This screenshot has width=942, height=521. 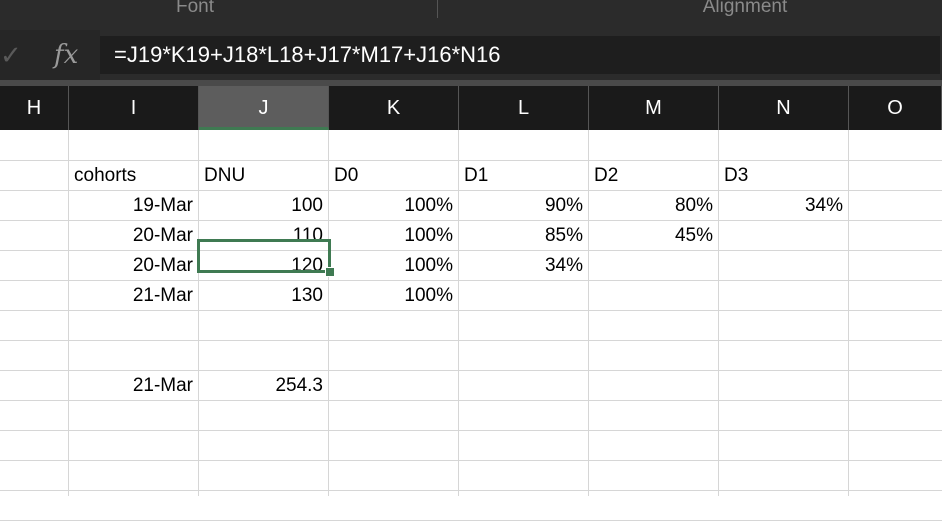 What do you see at coordinates (693, 235) in the screenshot?
I see `cell-m: 45%` at bounding box center [693, 235].